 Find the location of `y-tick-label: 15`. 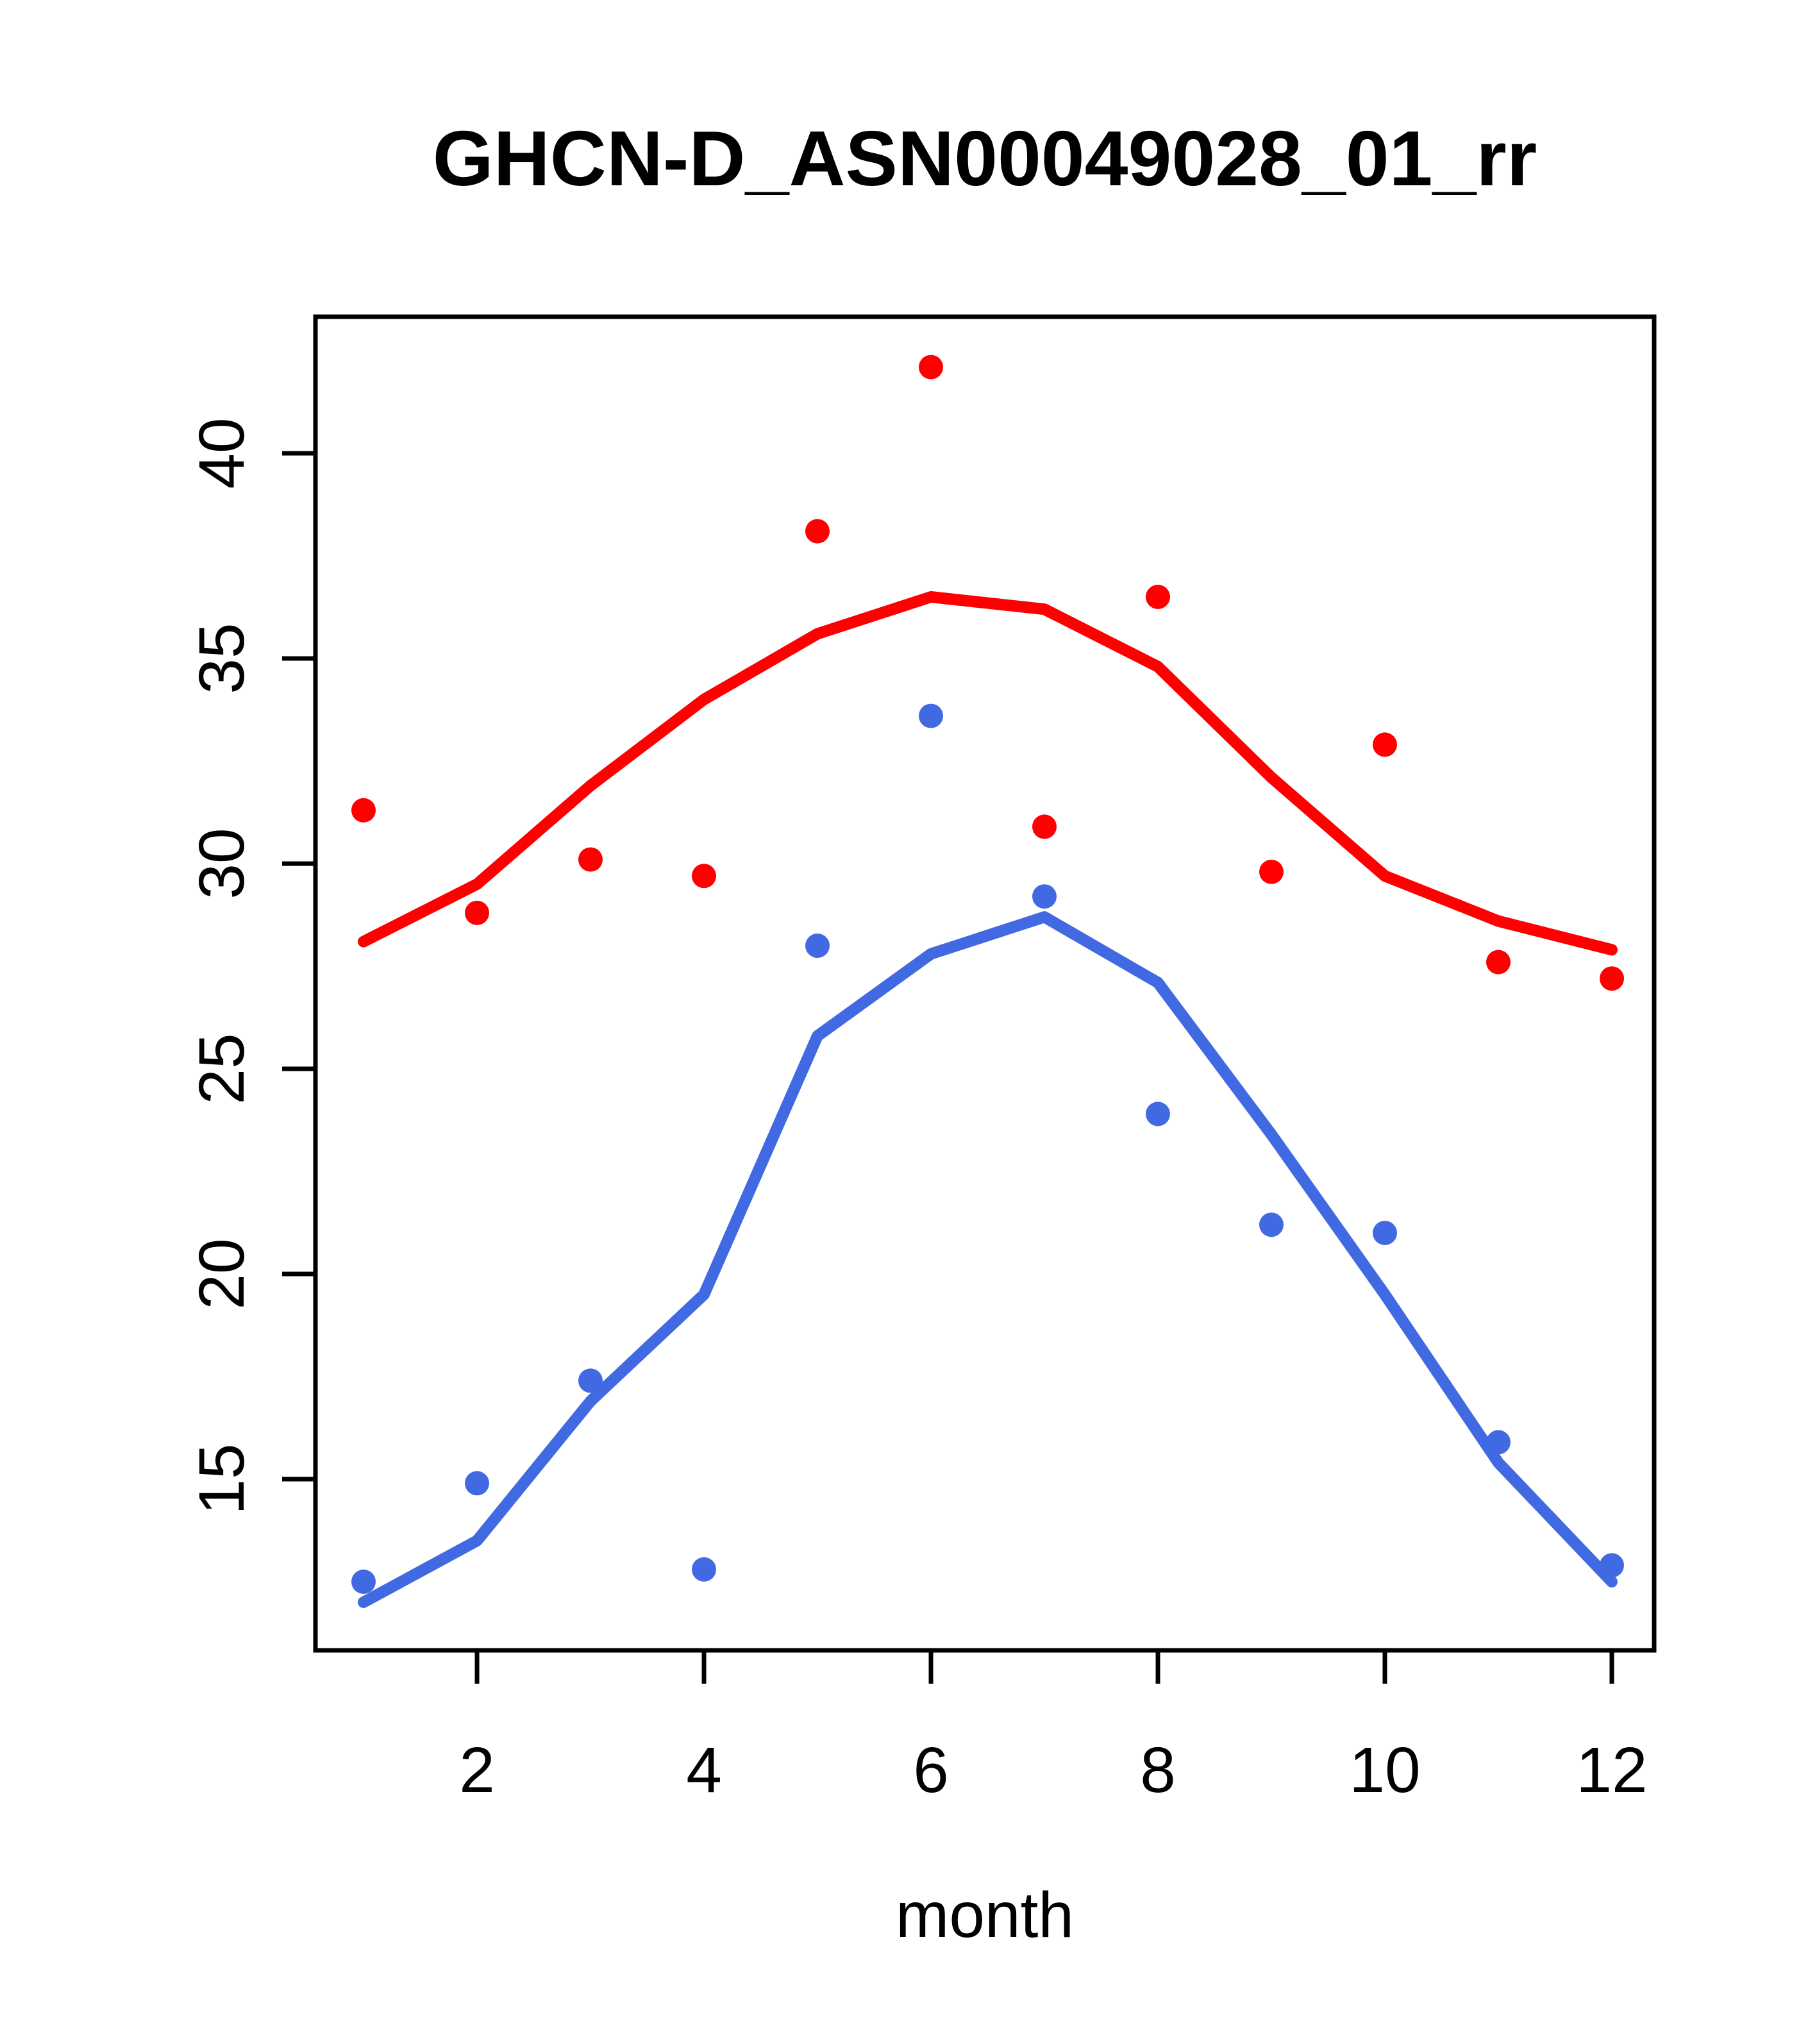

y-tick-label: 15 is located at coordinates (222, 1478).